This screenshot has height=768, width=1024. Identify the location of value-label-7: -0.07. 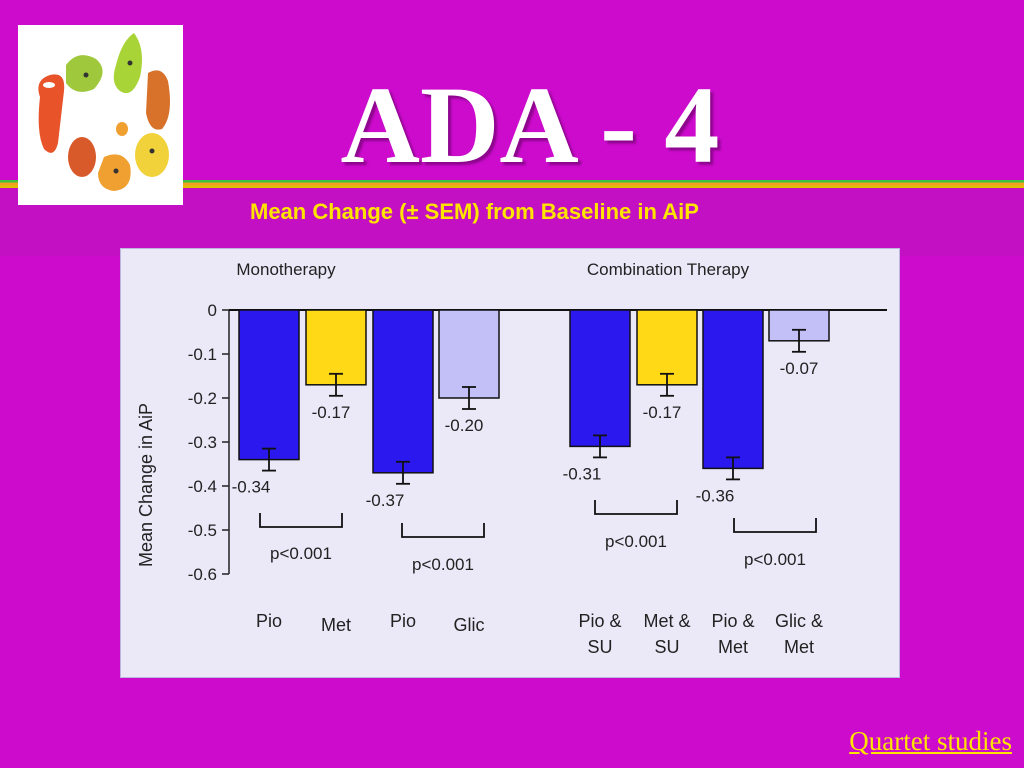
(799, 368).